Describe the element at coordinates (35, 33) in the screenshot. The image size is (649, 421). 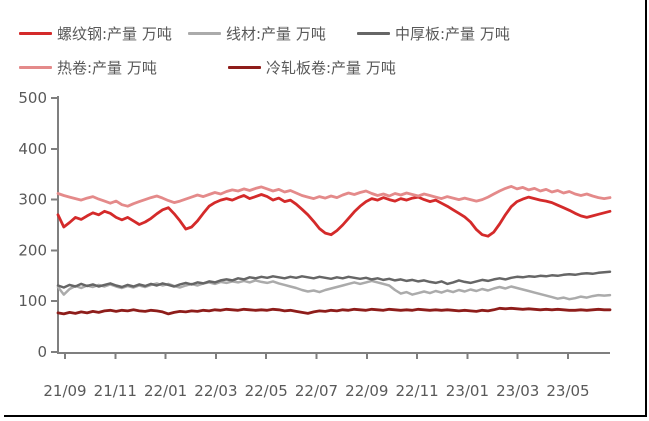
I see `legend-swatch-rebar` at that location.